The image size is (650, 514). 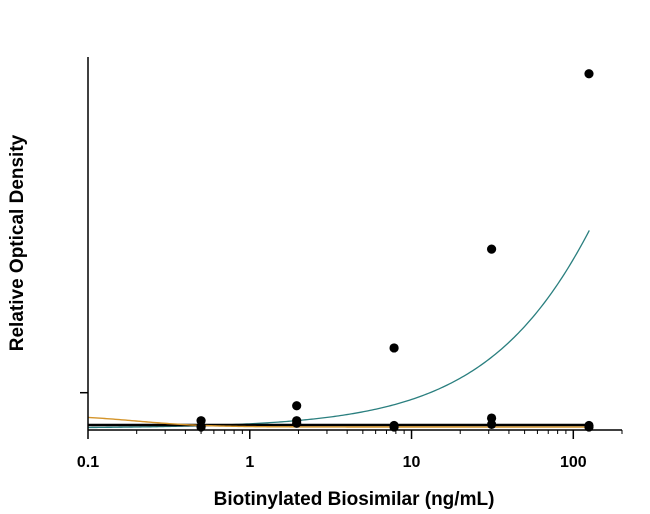 I want to click on x-tick-label: 1, so click(x=249, y=462).